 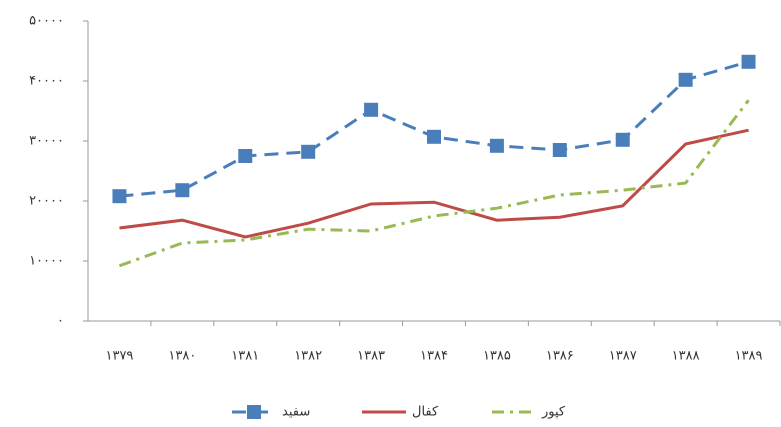 What do you see at coordinates (296, 412) in the screenshot?
I see `legend-label: سفید` at bounding box center [296, 412].